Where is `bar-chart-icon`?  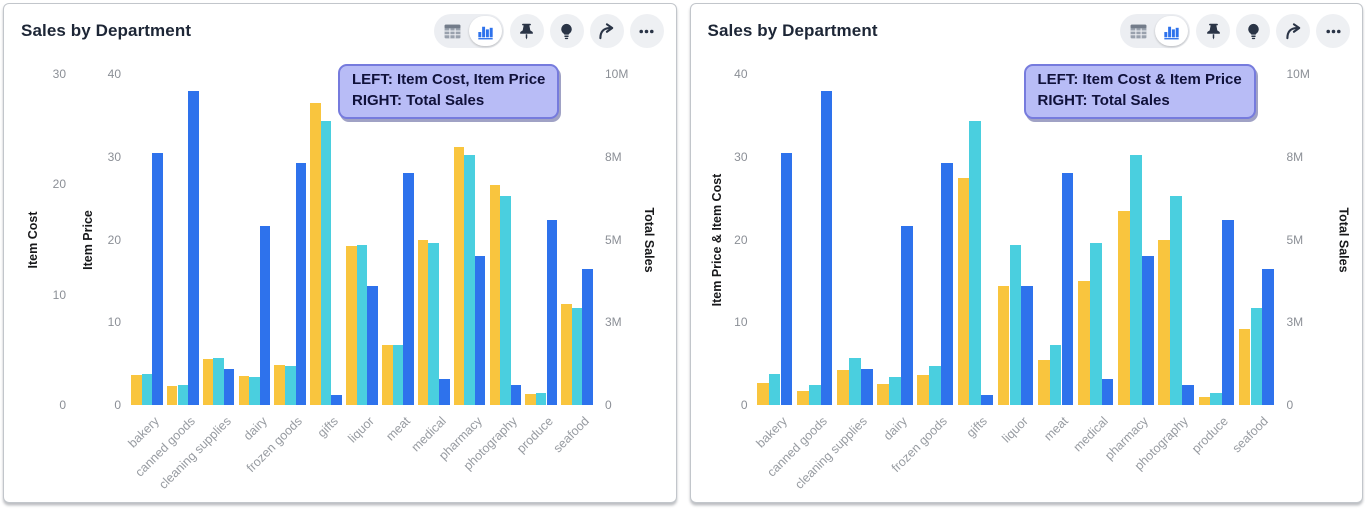 bar-chart-icon is located at coordinates (1171, 31).